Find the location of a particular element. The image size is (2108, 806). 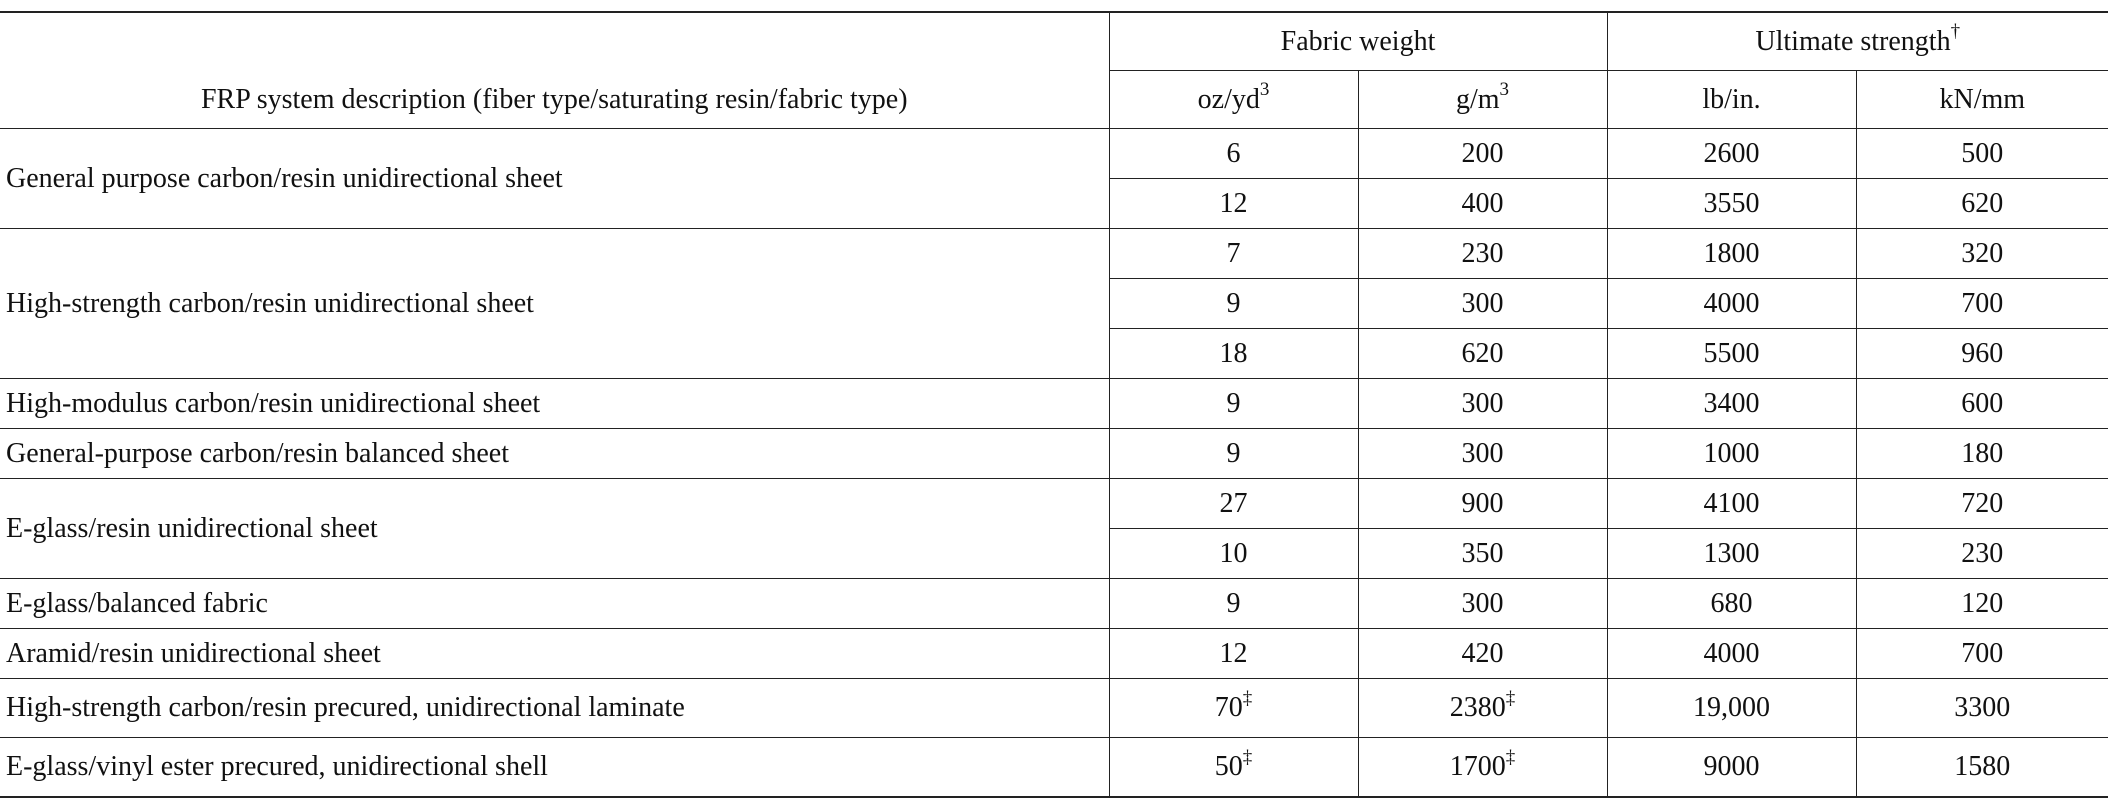

cell-text: g/m is located at coordinates (1477, 99).